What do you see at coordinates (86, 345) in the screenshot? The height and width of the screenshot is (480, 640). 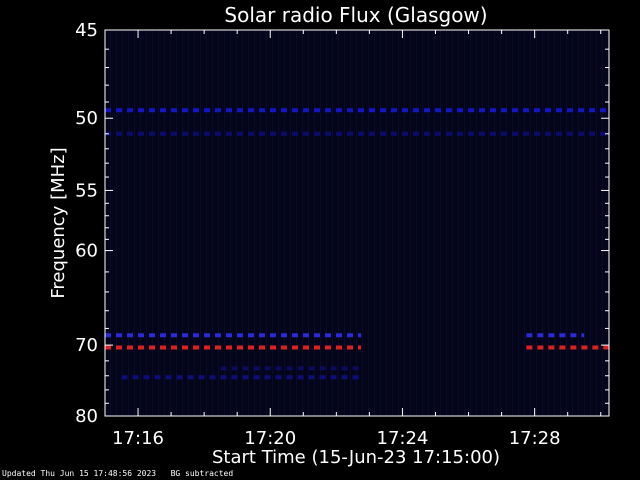 I see `y-tick-label: 70` at bounding box center [86, 345].